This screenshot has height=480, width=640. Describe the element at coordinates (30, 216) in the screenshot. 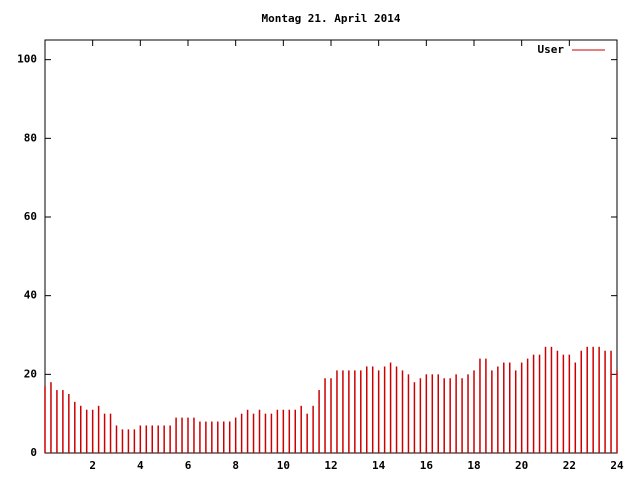

I see `y-tick-label: 60` at that location.